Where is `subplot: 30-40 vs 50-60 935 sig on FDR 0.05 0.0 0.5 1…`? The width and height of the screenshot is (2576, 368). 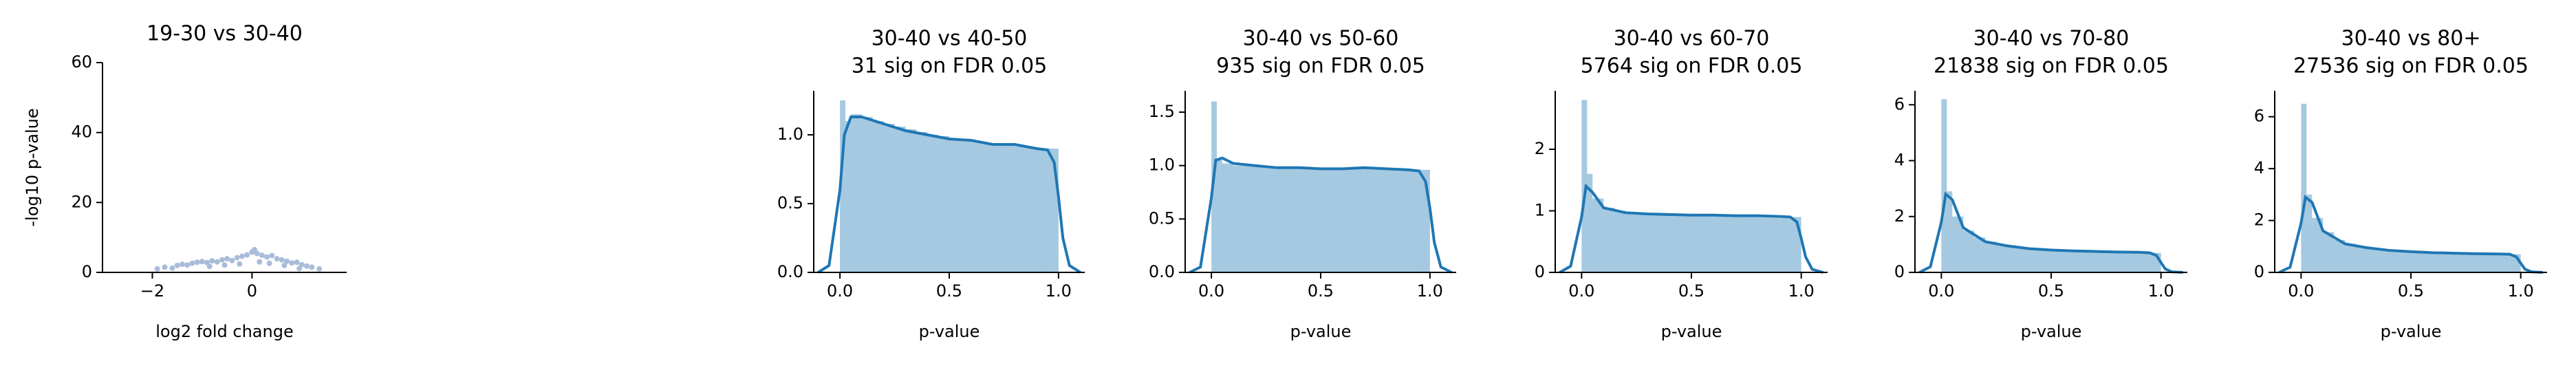 subplot: 30-40 vs 50-60 935 sig on FDR 0.05 0.0 0.5 1… is located at coordinates (1302, 184).